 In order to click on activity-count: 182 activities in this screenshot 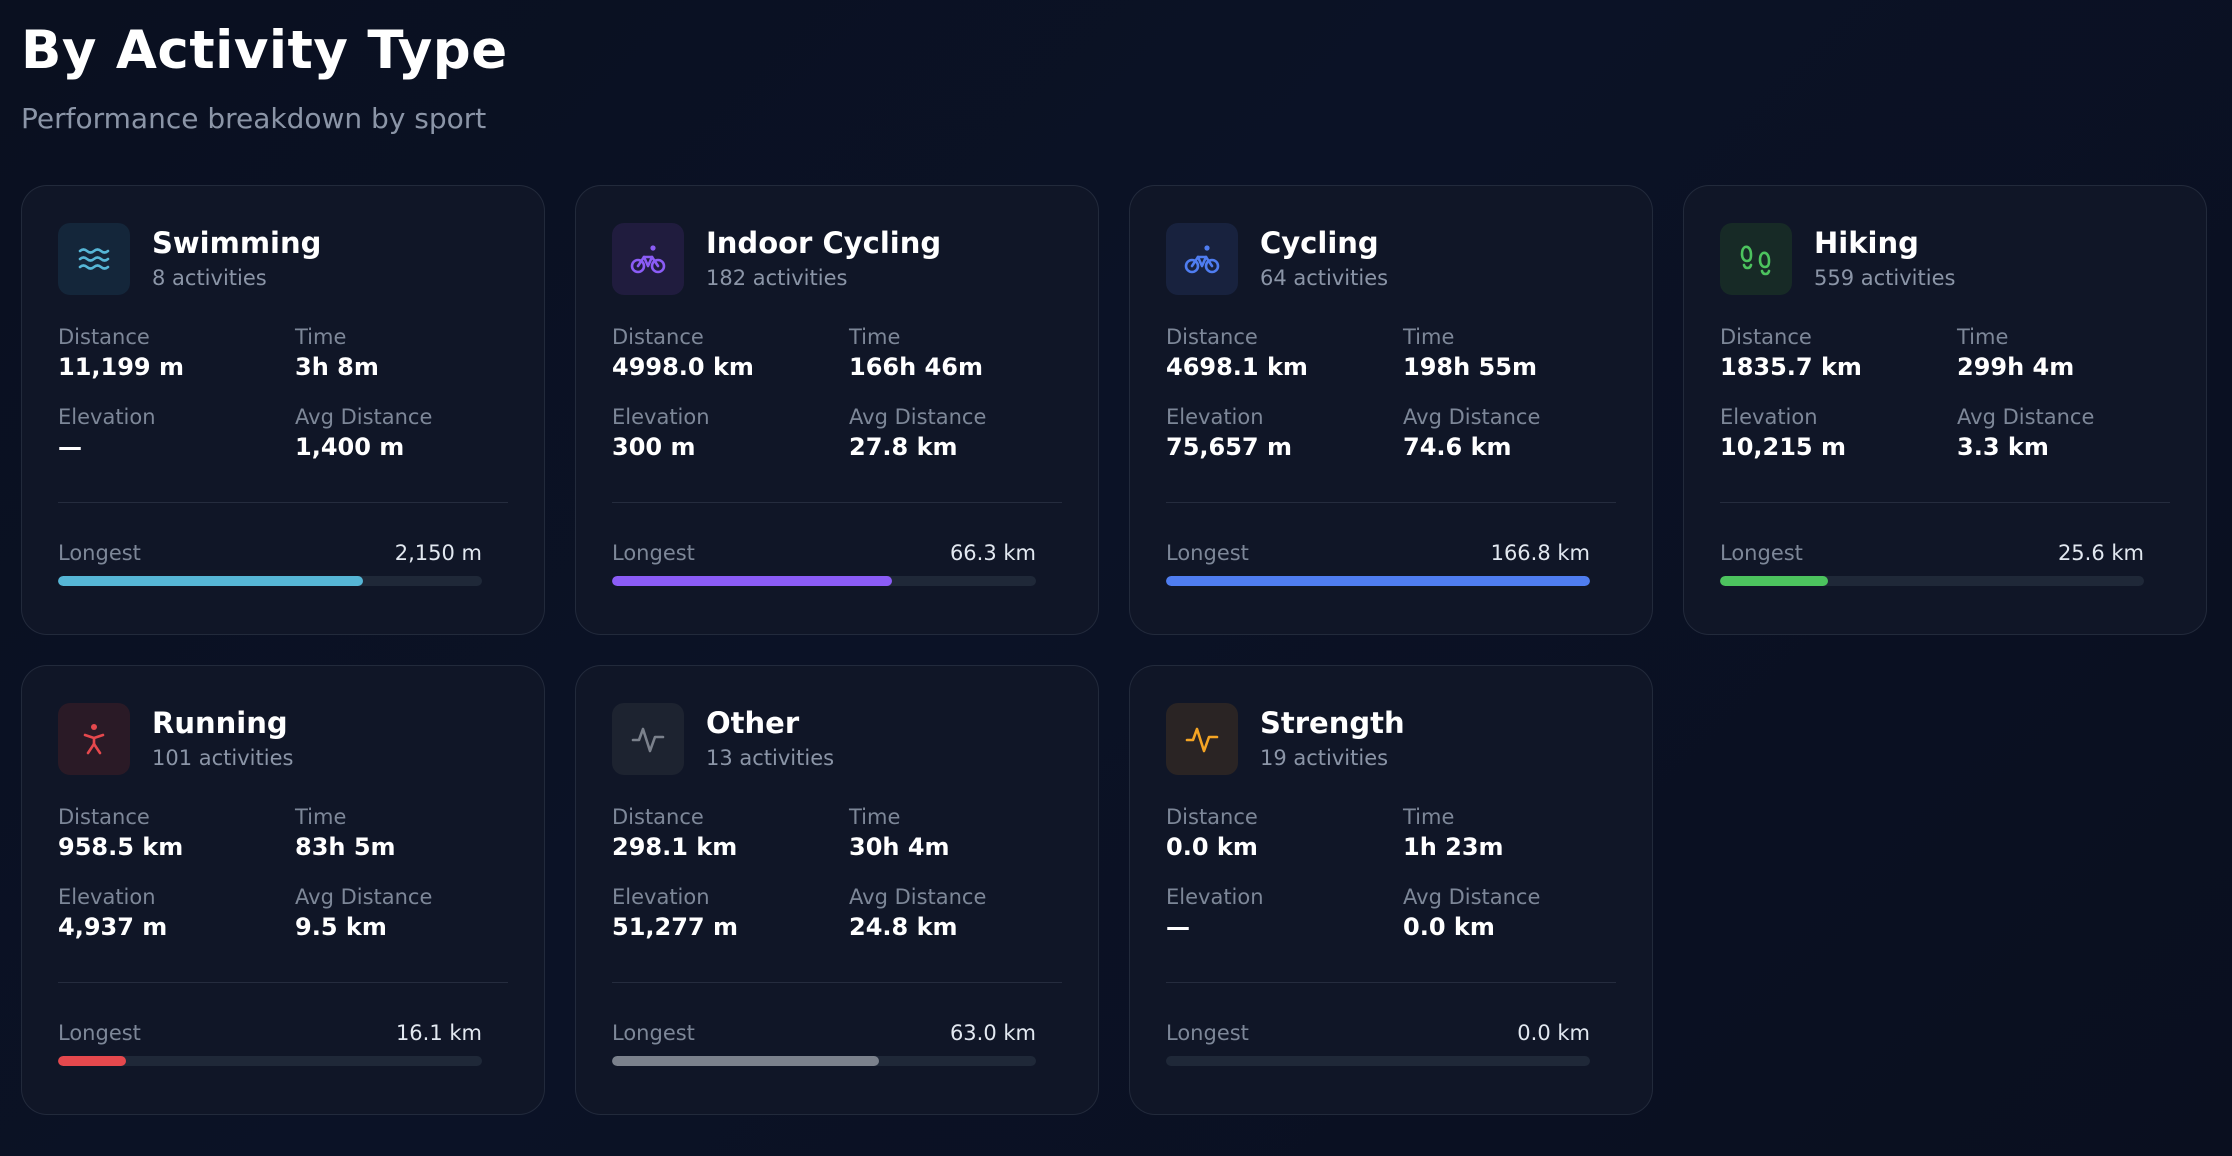, I will do `click(777, 278)`.